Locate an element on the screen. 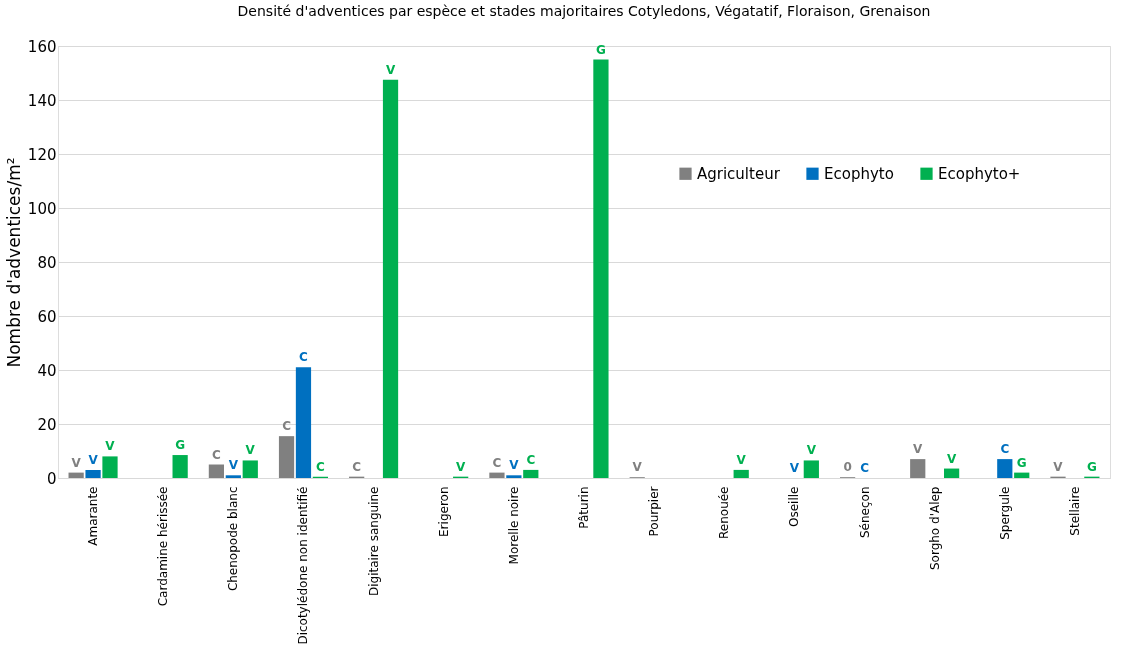 This screenshot has width=1123, height=655. x-tick-label: Pourpier is located at coordinates (654, 511).